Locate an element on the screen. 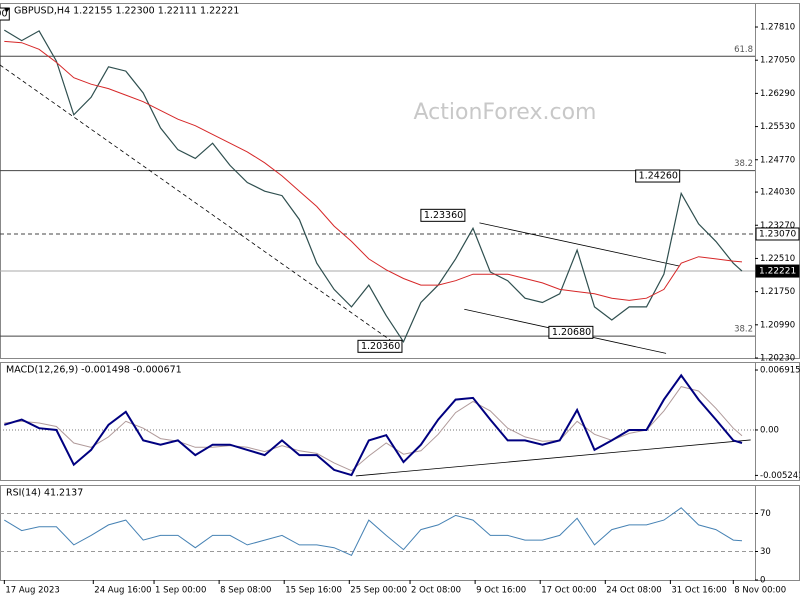 This screenshot has height=604, width=800. y-tick-label: 30 is located at coordinates (765, 552).